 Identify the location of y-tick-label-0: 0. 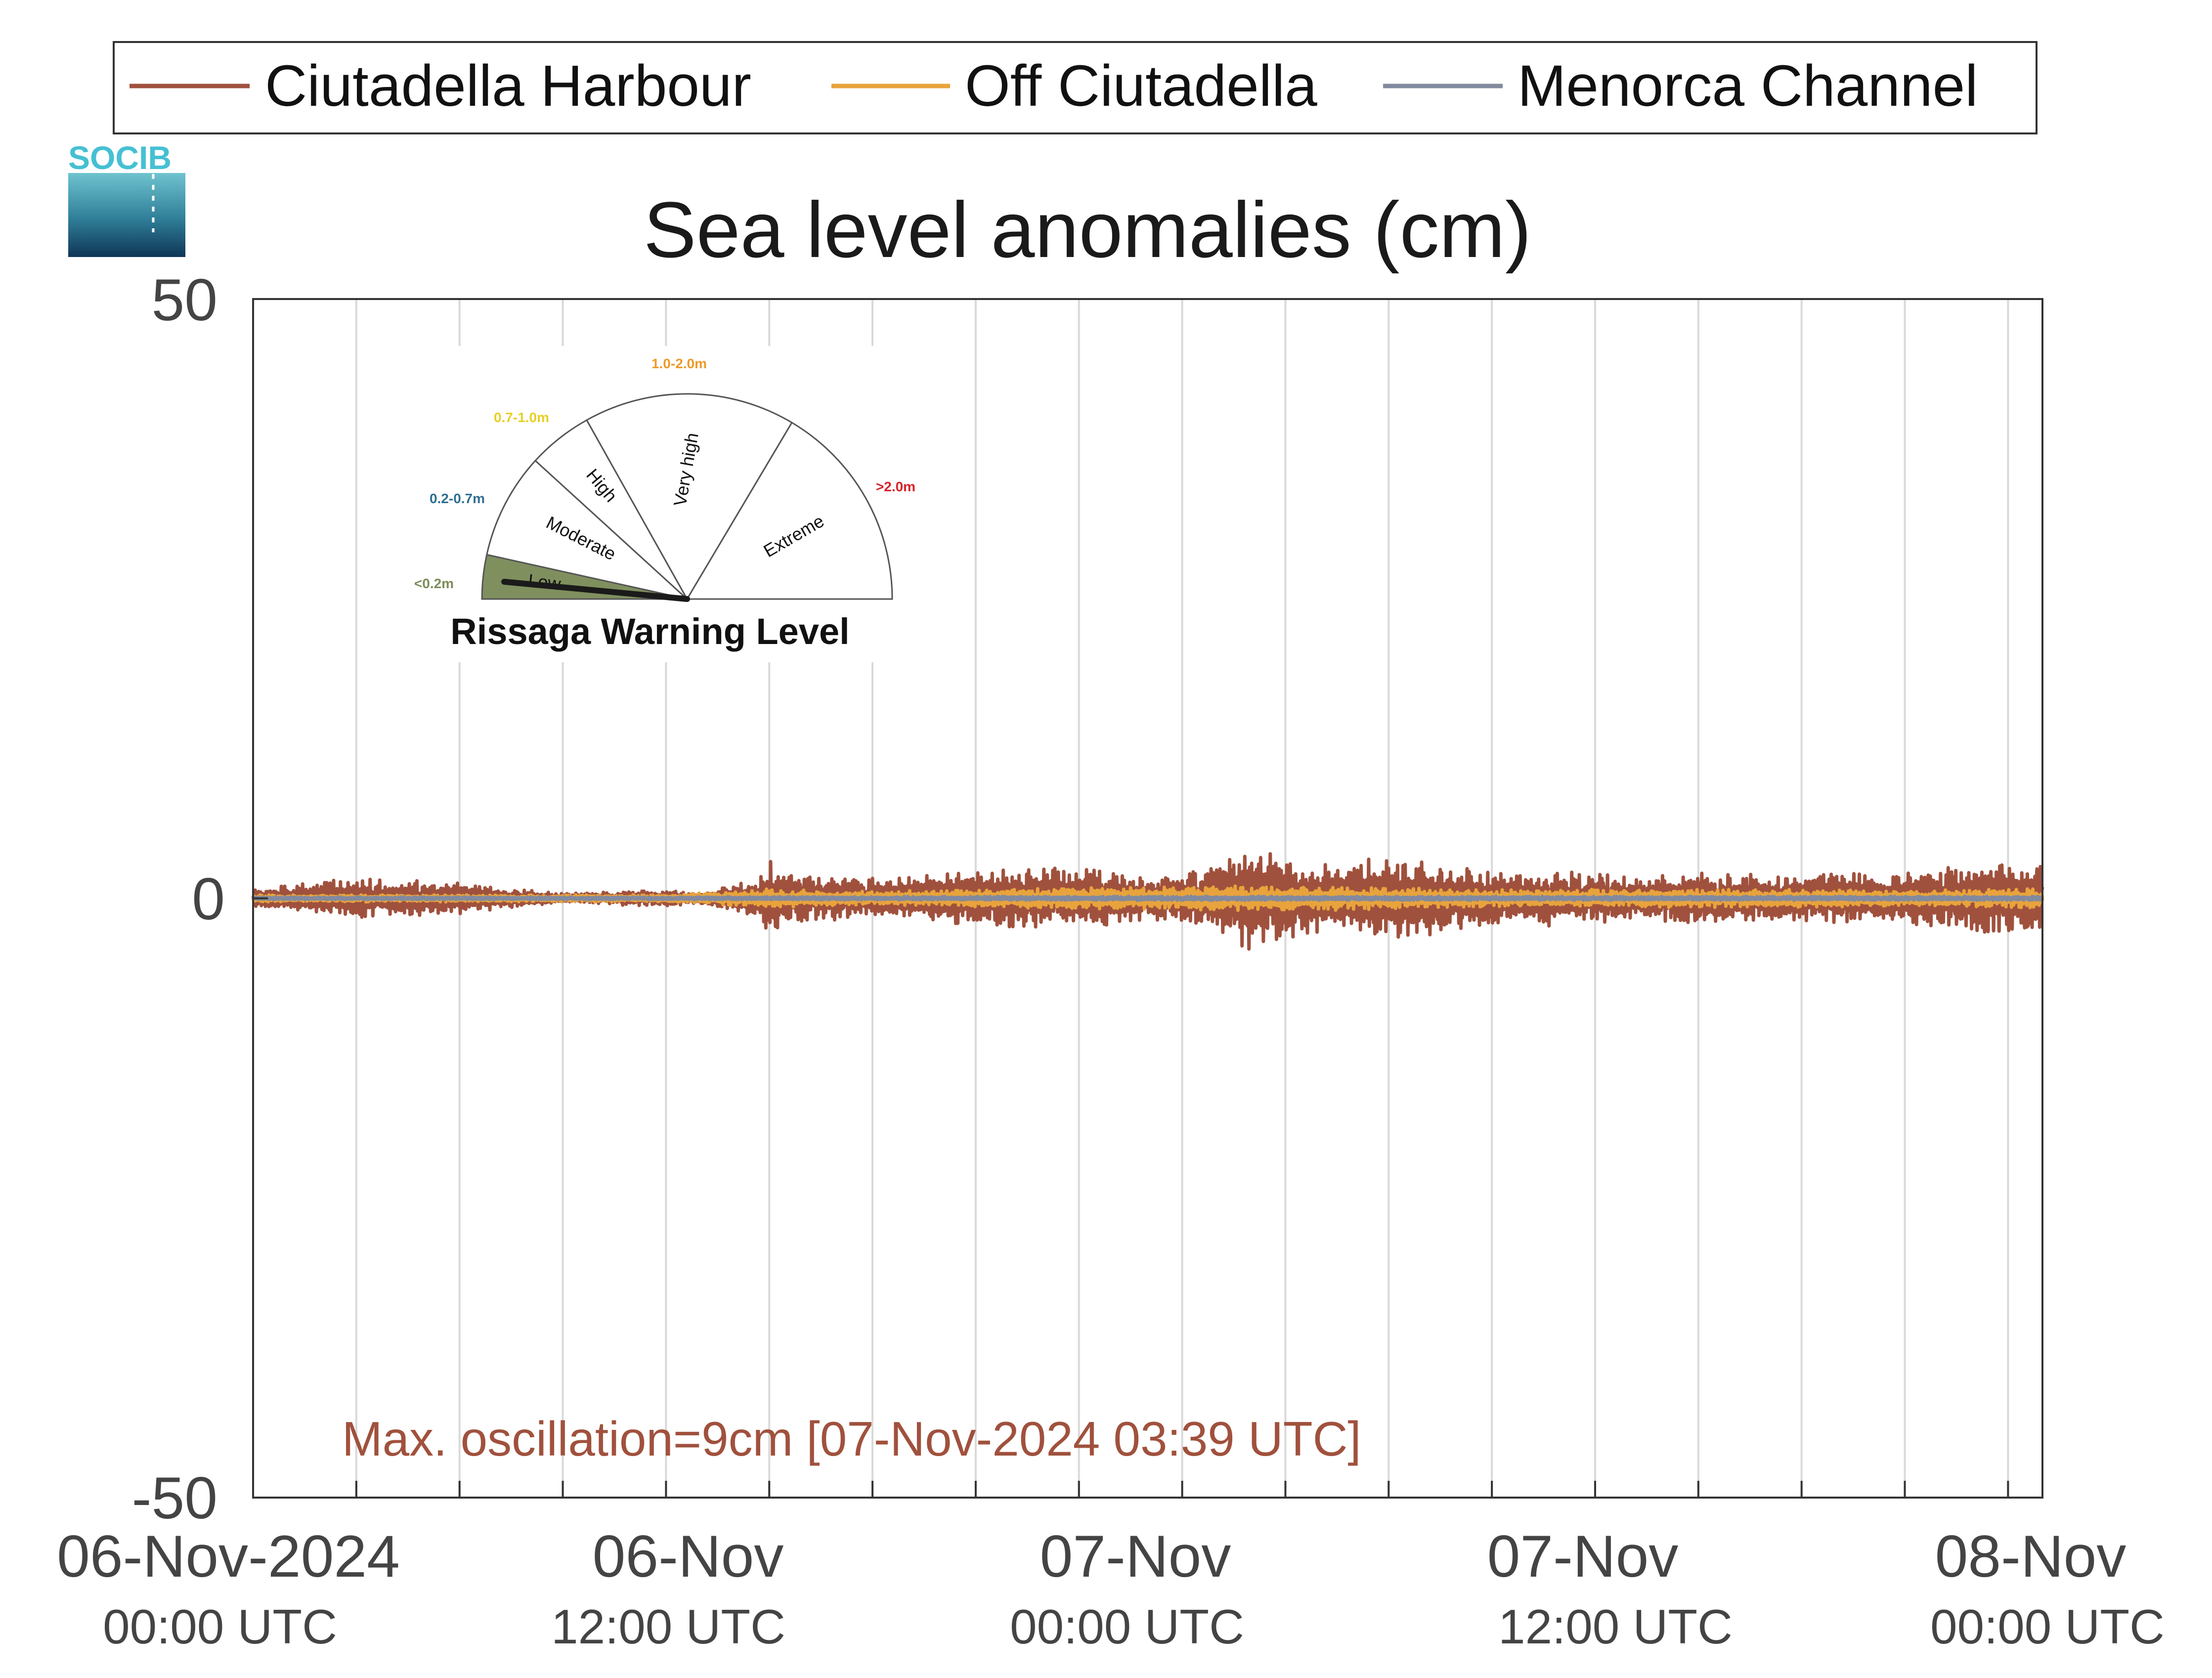
(208, 899).